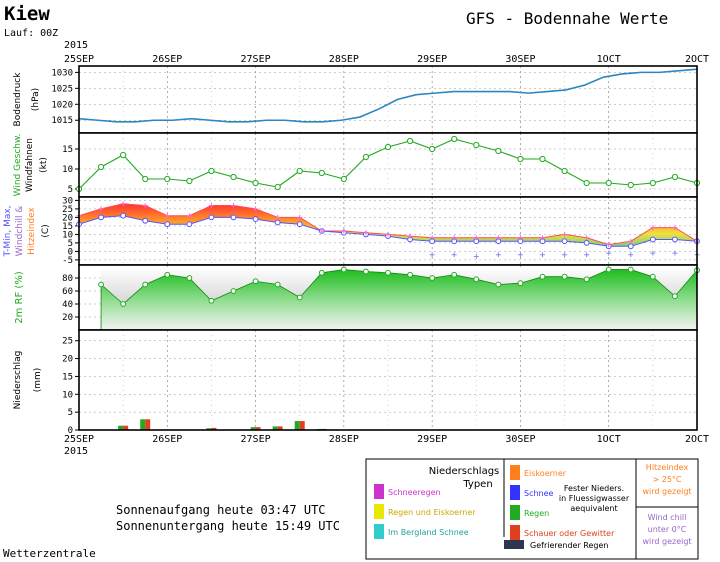 This screenshot has height=562, width=720. What do you see at coordinates (67, 170) in the screenshot?
I see `y-tick-label: 10` at bounding box center [67, 170].